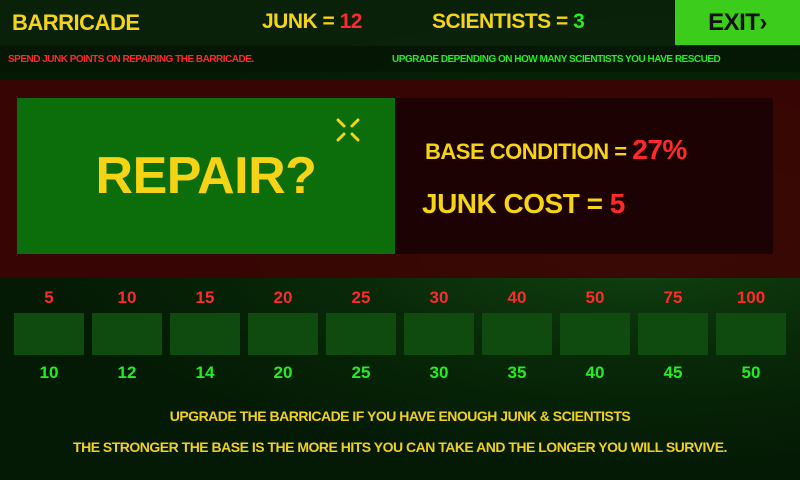 Image resolution: width=800 pixels, height=480 pixels. I want to click on exit-button: EXIT›, so click(737, 22).